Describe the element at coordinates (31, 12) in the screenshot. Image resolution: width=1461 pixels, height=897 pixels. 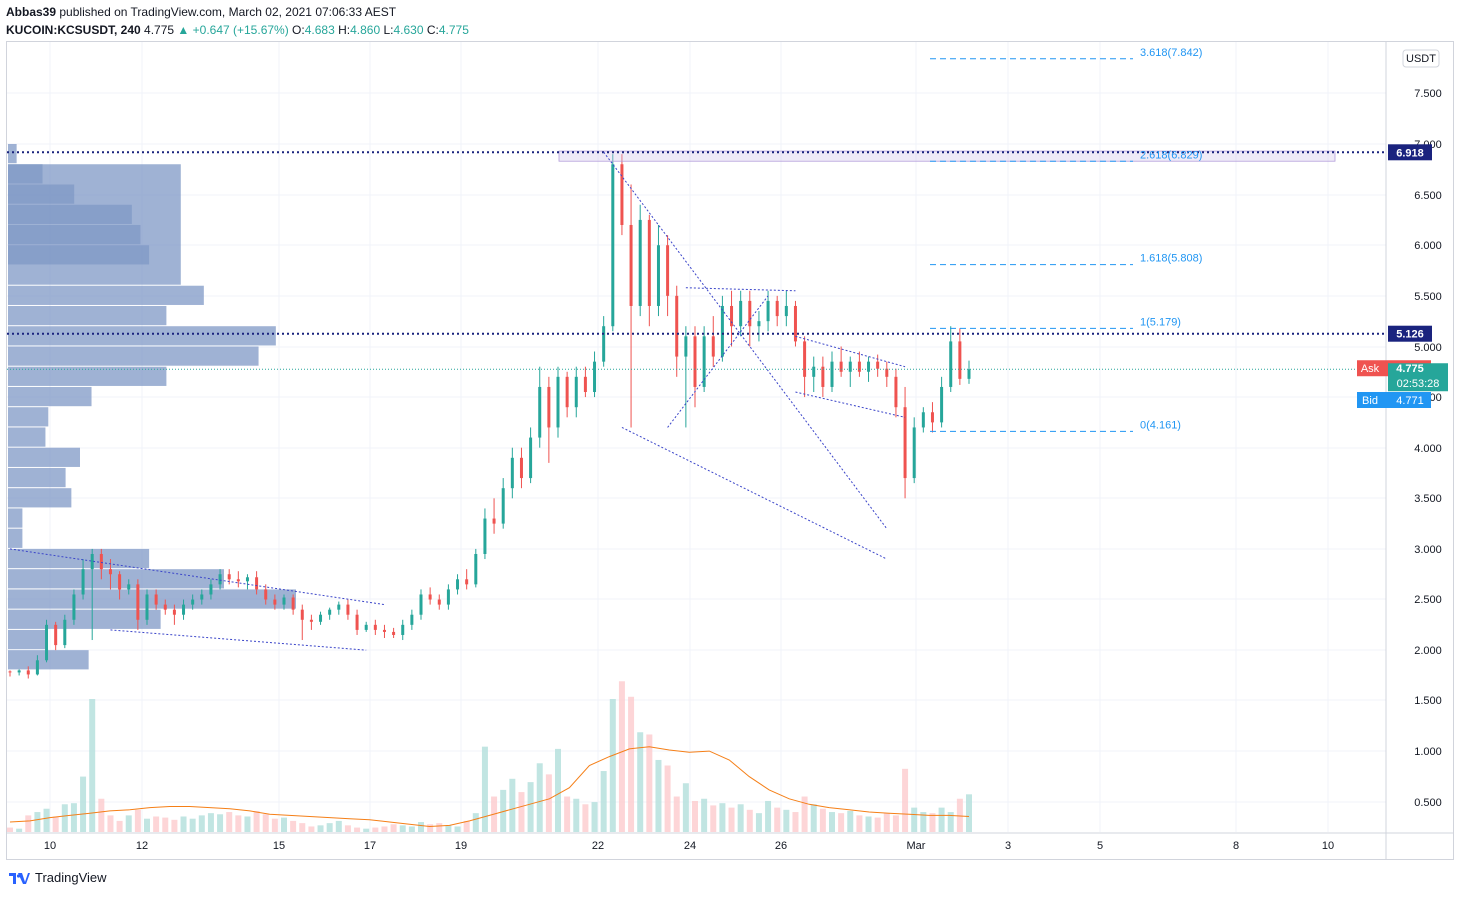
I see `author-name: Abbas39` at that location.